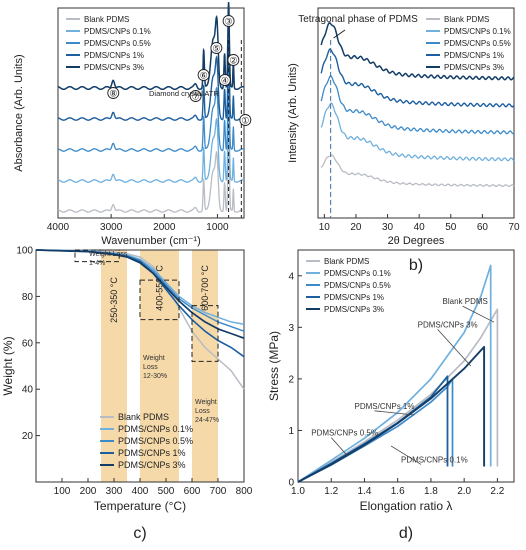 This screenshot has height=550, width=526. I want to click on panel-d-xlabel: Elongation ratio λ, so click(406, 506).